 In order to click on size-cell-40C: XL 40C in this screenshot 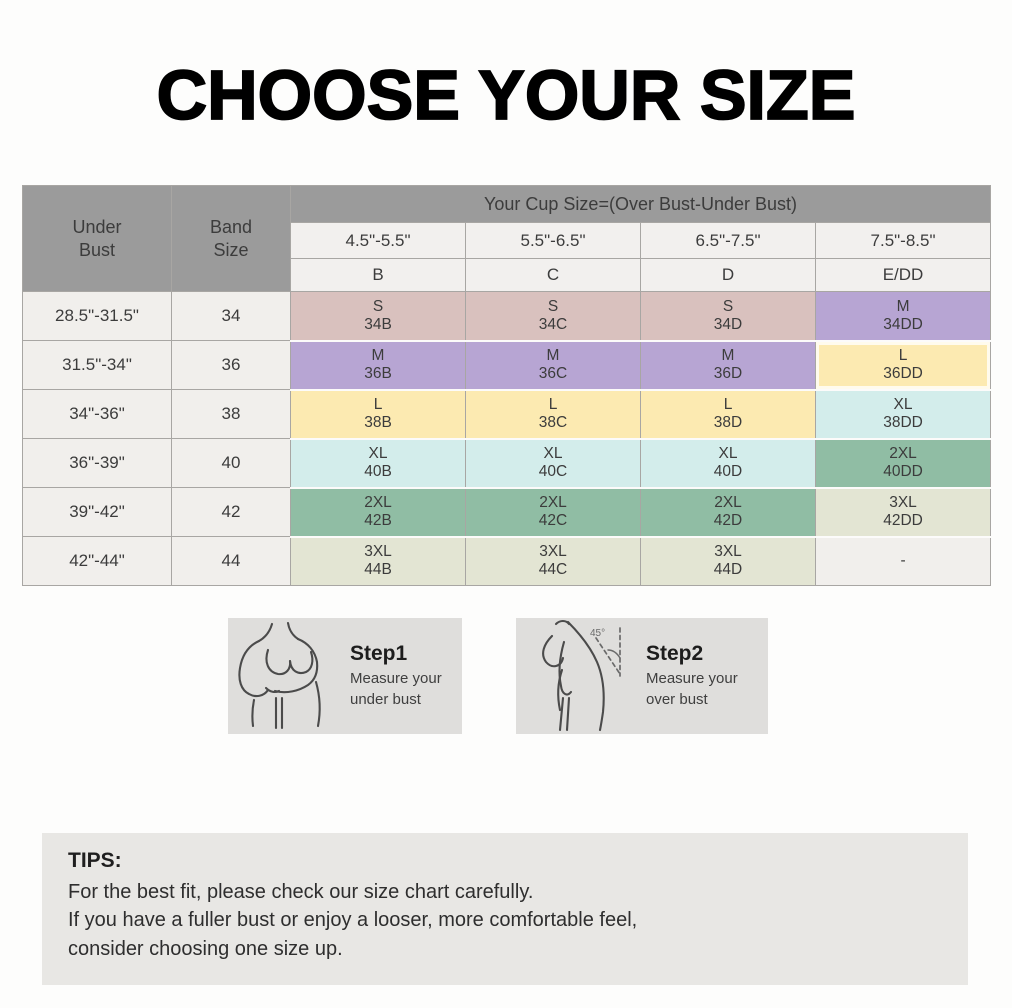, I will do `click(553, 462)`.